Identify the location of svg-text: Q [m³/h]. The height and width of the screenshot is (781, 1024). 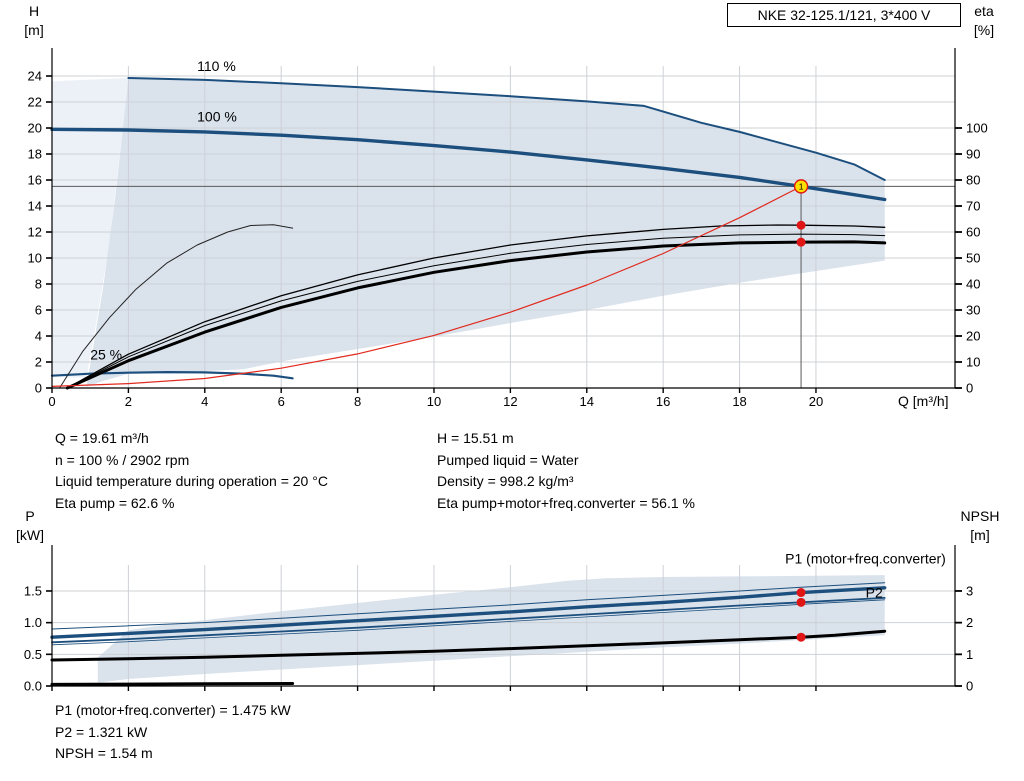
(923, 401).